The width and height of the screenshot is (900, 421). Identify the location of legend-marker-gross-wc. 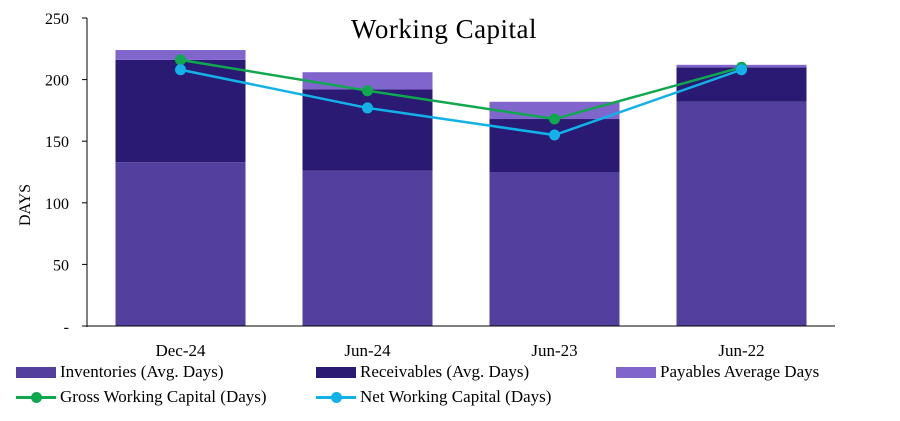
(36, 397).